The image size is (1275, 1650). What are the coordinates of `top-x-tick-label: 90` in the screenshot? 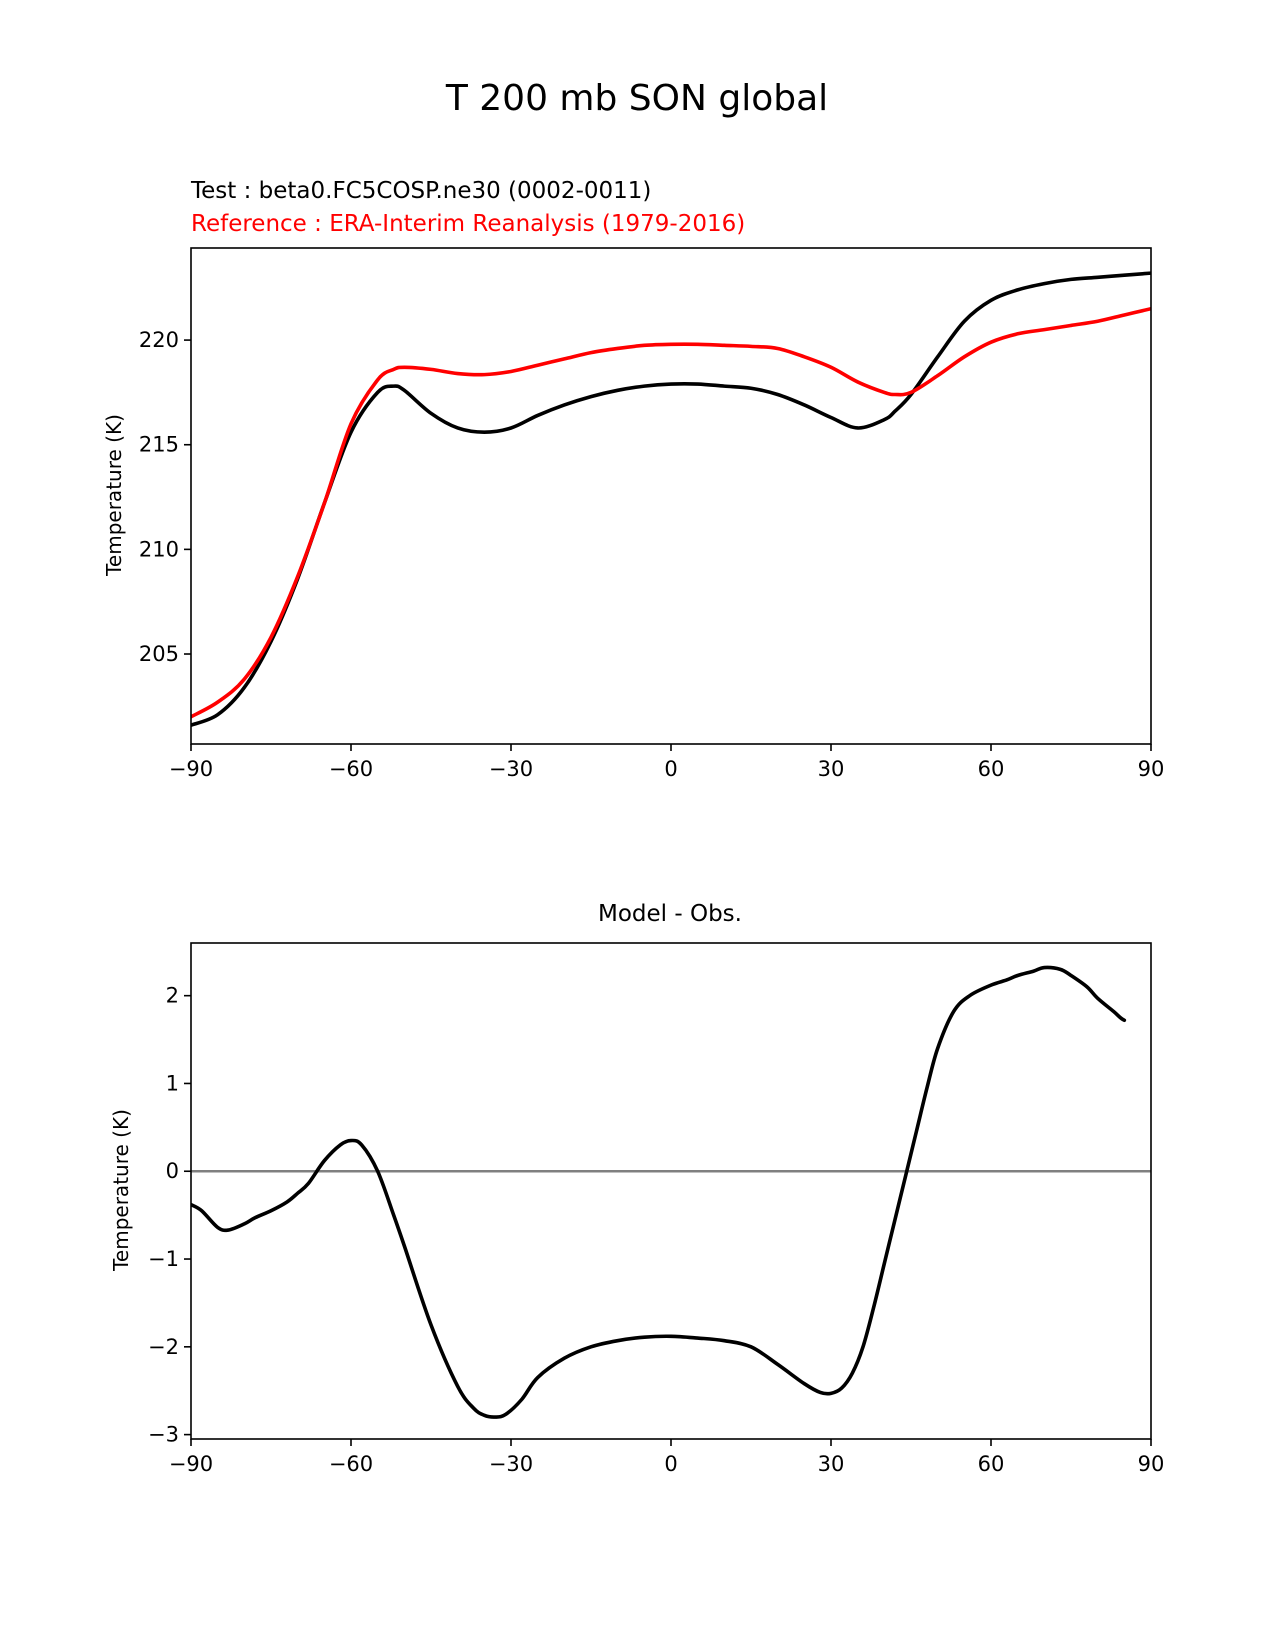 It's located at (1151, 769).